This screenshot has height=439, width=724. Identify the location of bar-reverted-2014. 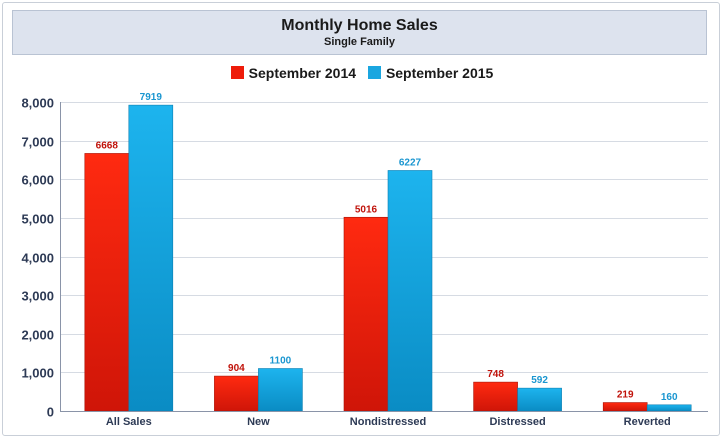
(625, 407).